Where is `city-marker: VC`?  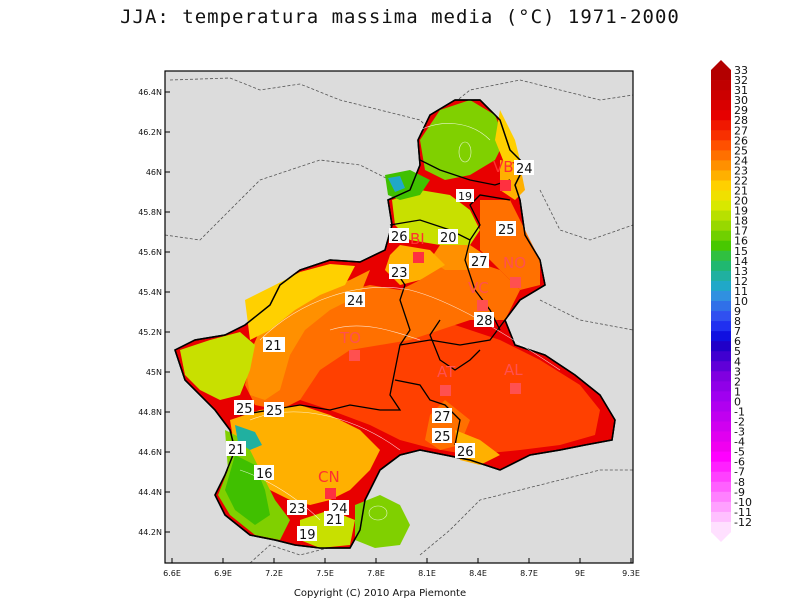 city-marker: VC is located at coordinates (478, 295).